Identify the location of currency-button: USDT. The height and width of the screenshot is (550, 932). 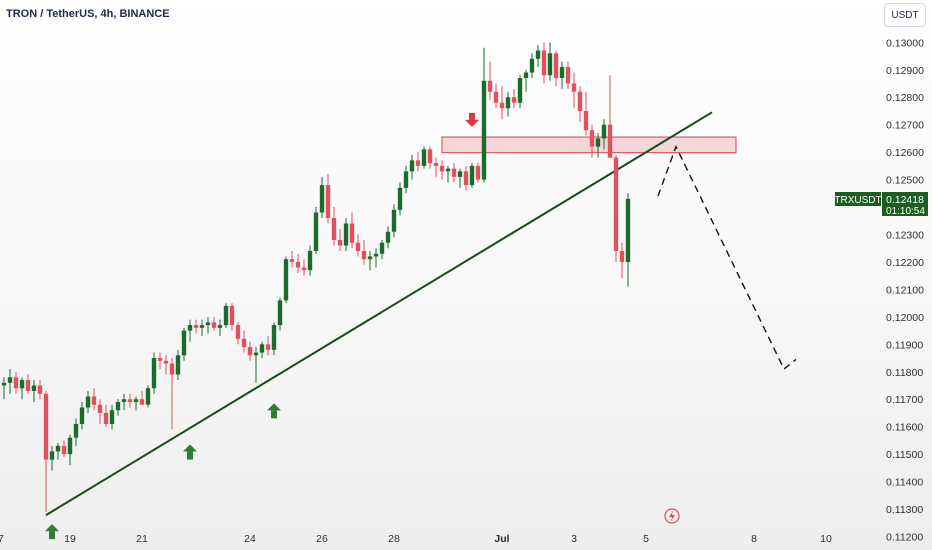
(905, 15).